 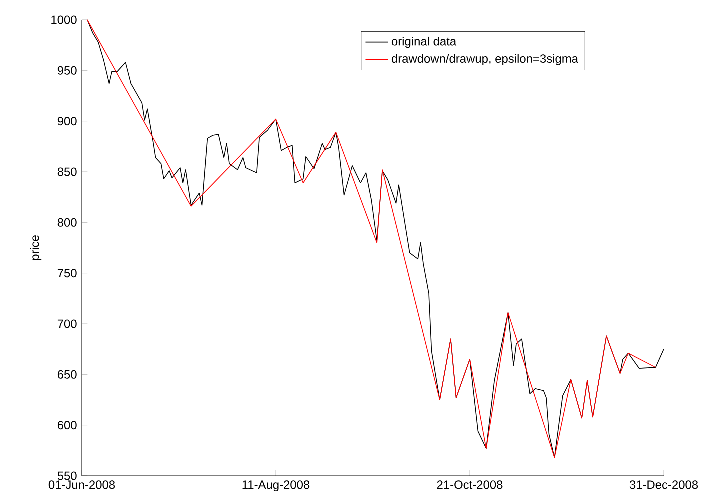 What do you see at coordinates (67, 324) in the screenshot?
I see `y-tick-label: 700` at bounding box center [67, 324].